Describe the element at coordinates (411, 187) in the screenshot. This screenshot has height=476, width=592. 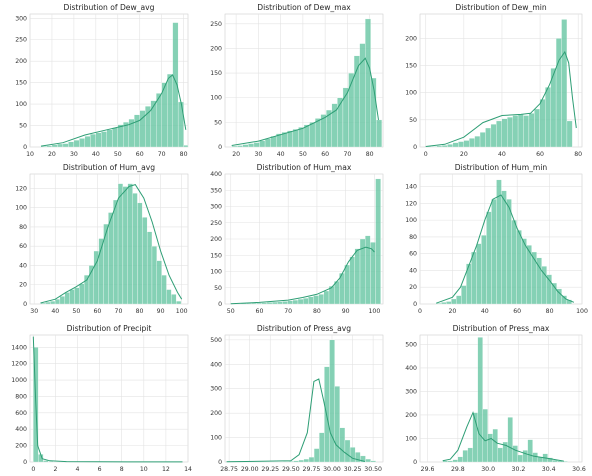
I see `y-tick-label: 140` at that location.